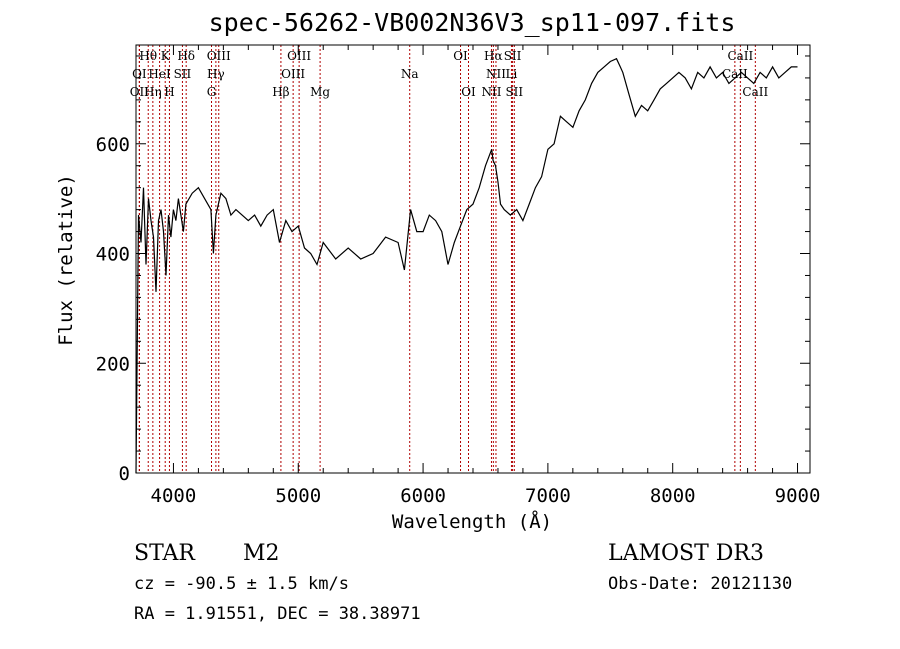  Describe the element at coordinates (298, 496) in the screenshot. I see `x-tick-label: 5000` at that location.